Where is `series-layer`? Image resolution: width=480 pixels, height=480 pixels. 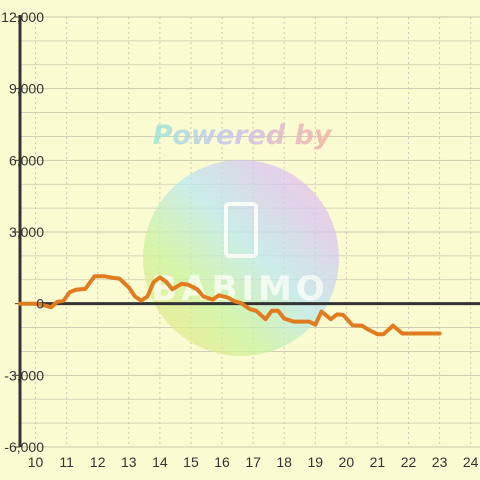
series-layer is located at coordinates (230, 305).